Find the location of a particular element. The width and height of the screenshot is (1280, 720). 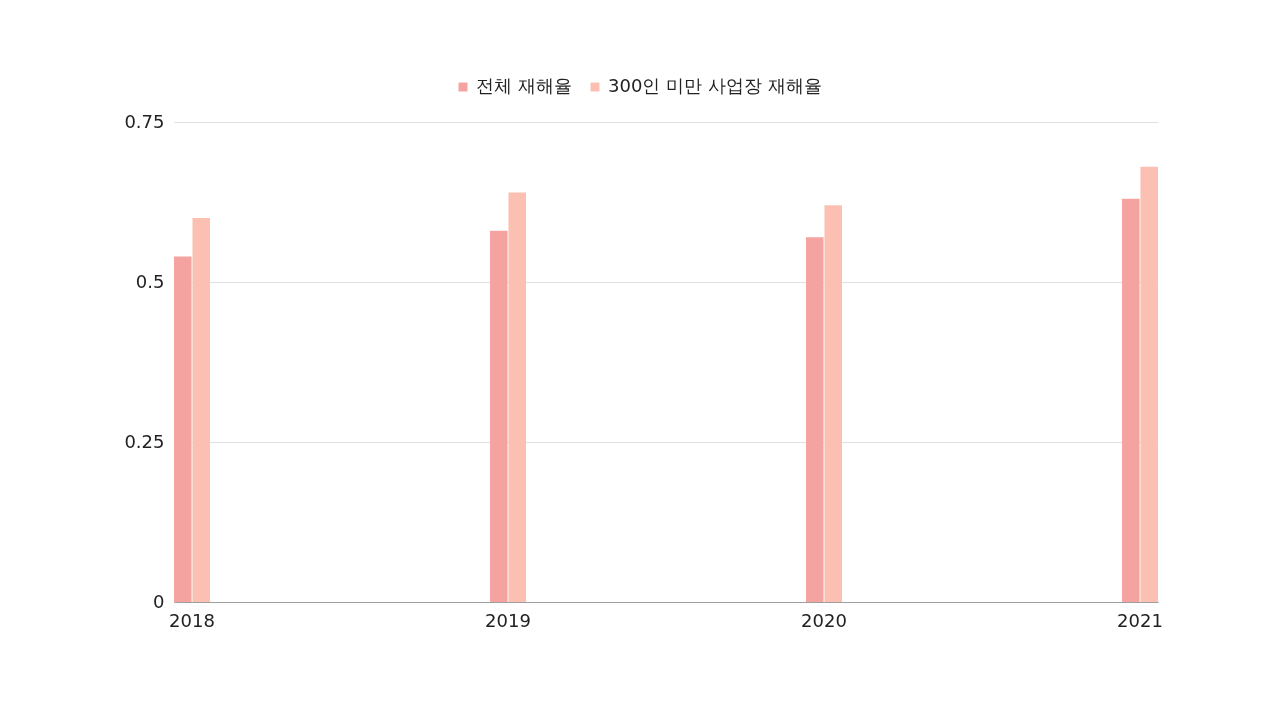

y-tick-label: 0.75 is located at coordinates (144, 121).